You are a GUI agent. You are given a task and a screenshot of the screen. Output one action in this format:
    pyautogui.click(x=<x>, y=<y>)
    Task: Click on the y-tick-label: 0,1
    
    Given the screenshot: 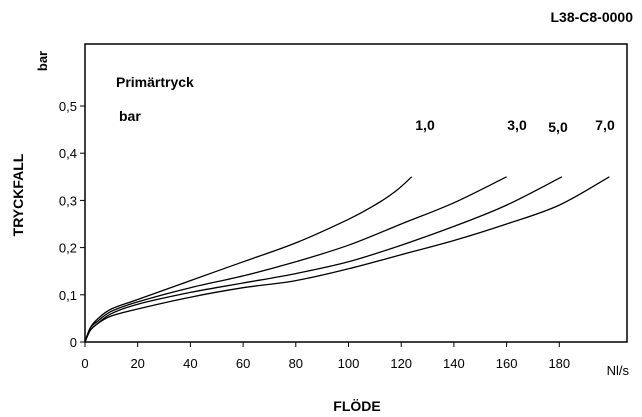 What is the action you would take?
    pyautogui.click(x=68, y=295)
    